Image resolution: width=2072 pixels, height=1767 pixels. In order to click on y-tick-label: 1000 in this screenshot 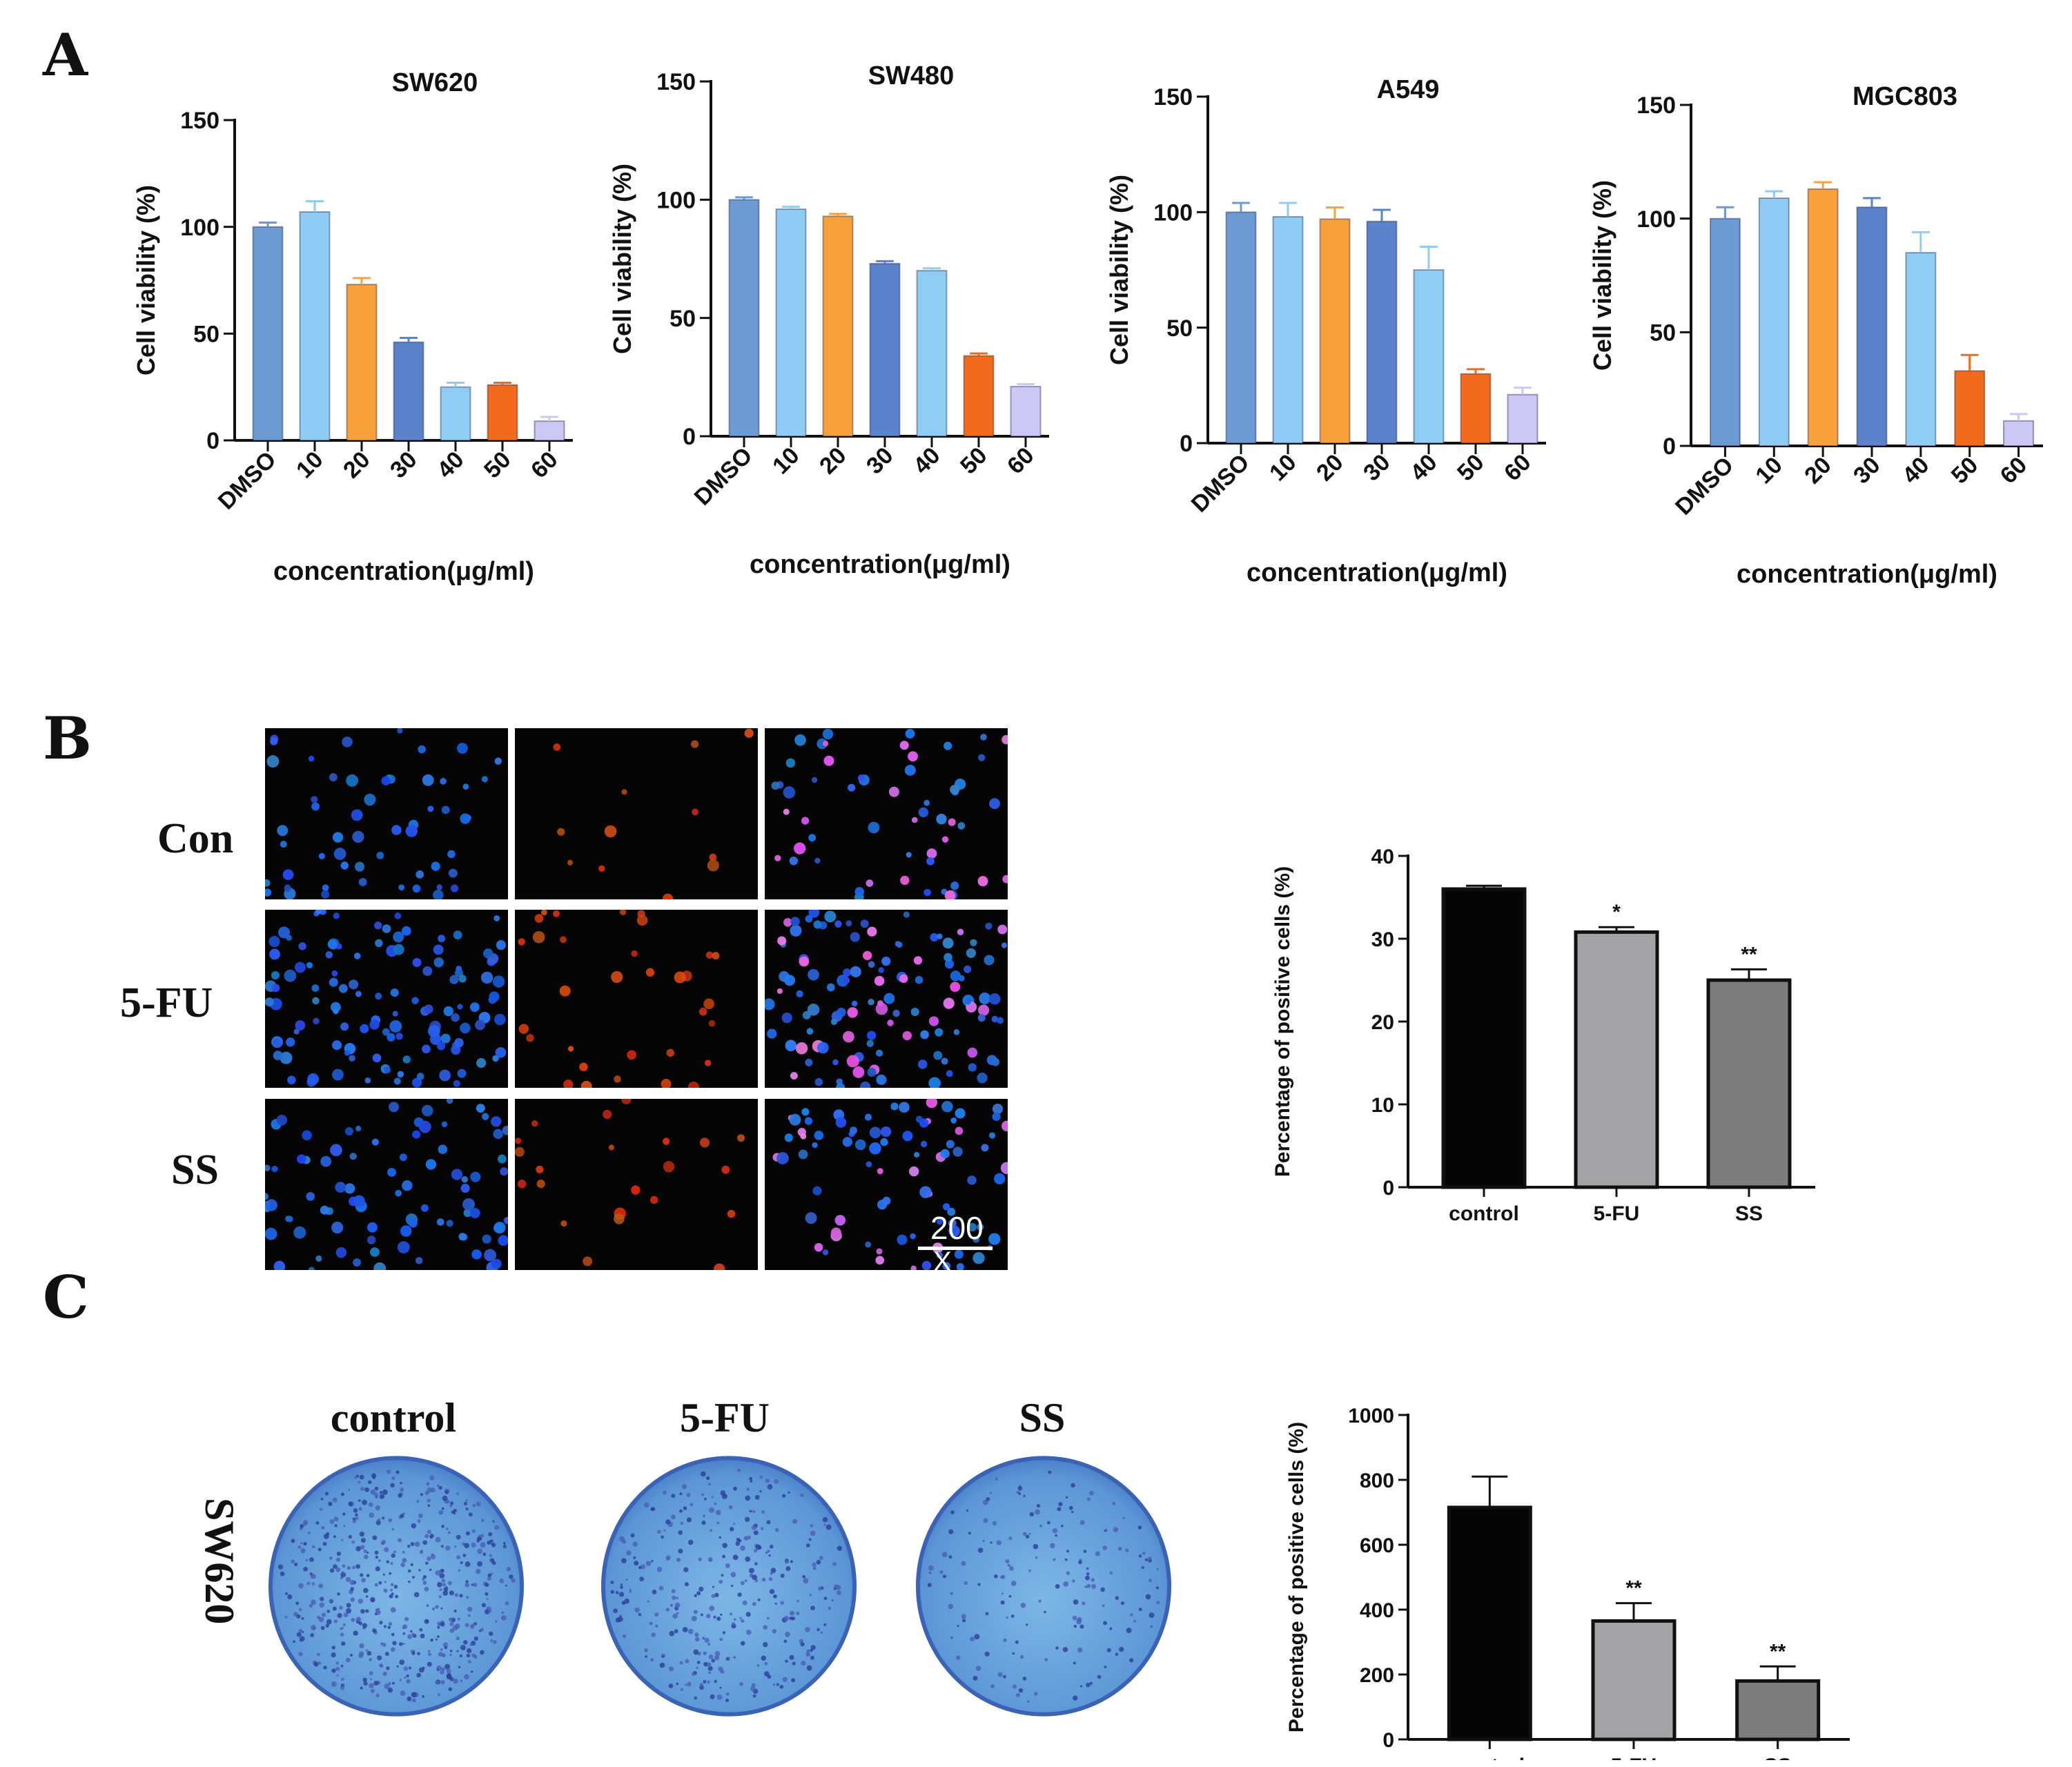, I will do `click(1371, 1416)`.